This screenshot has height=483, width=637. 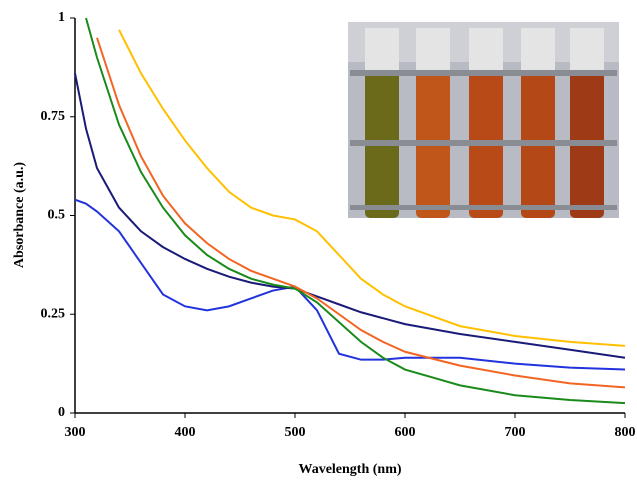 I want to click on y-tick-label: 0.75, so click(x=53, y=116).